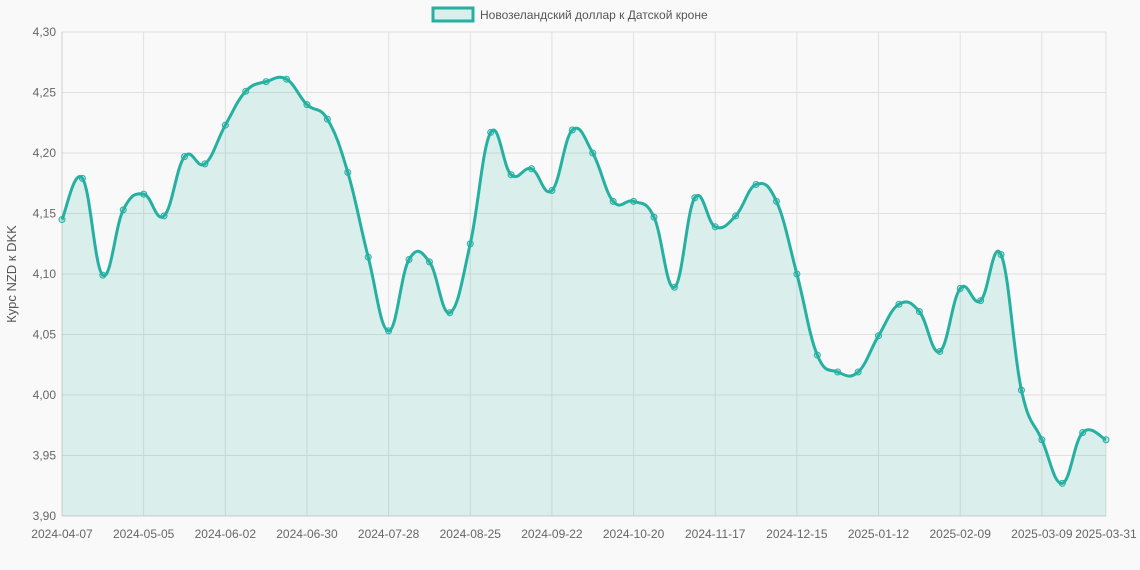  I want to click on y-tick-label: 4,05, so click(45, 335).